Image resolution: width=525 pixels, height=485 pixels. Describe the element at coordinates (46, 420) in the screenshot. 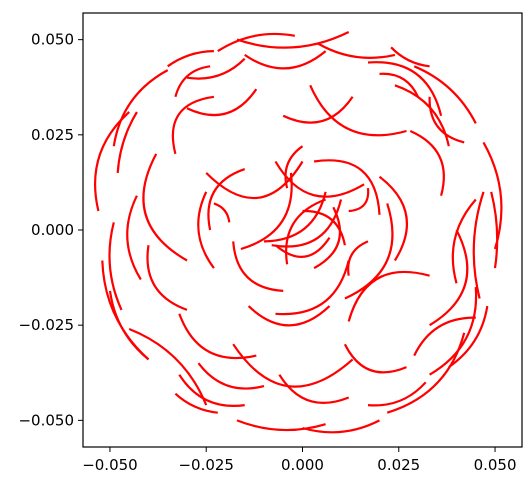

I see `y-tick-label: −0.050` at that location.